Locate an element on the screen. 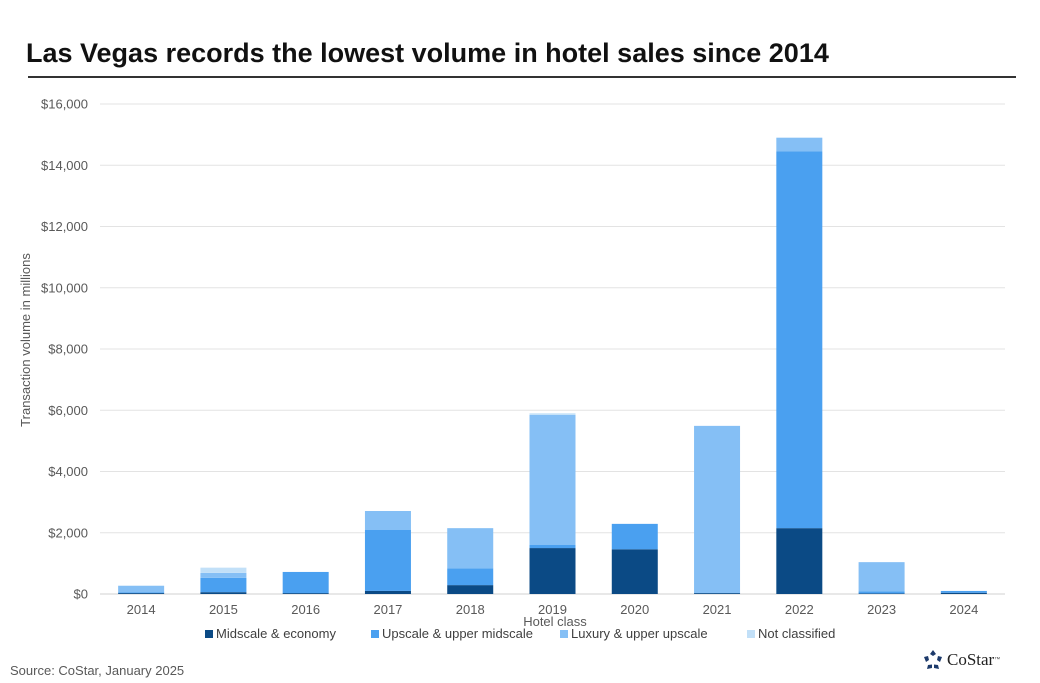 This screenshot has height=683, width=1040. source-note: Source: CoStar, January 2025 is located at coordinates (97, 670).